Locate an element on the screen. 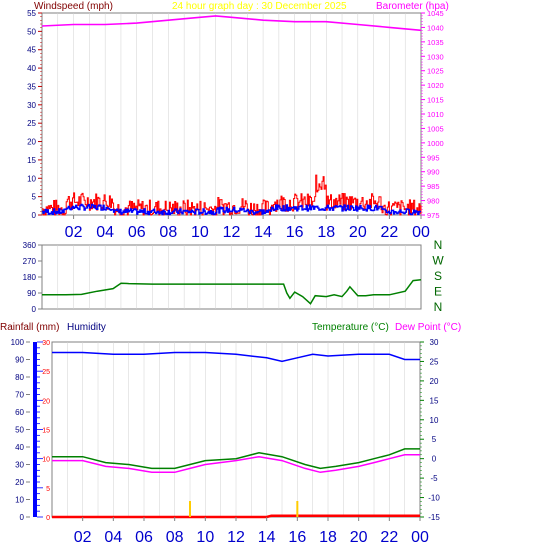 The image size is (555, 555). panel1-right-tick-label: 1025 is located at coordinates (435, 71).